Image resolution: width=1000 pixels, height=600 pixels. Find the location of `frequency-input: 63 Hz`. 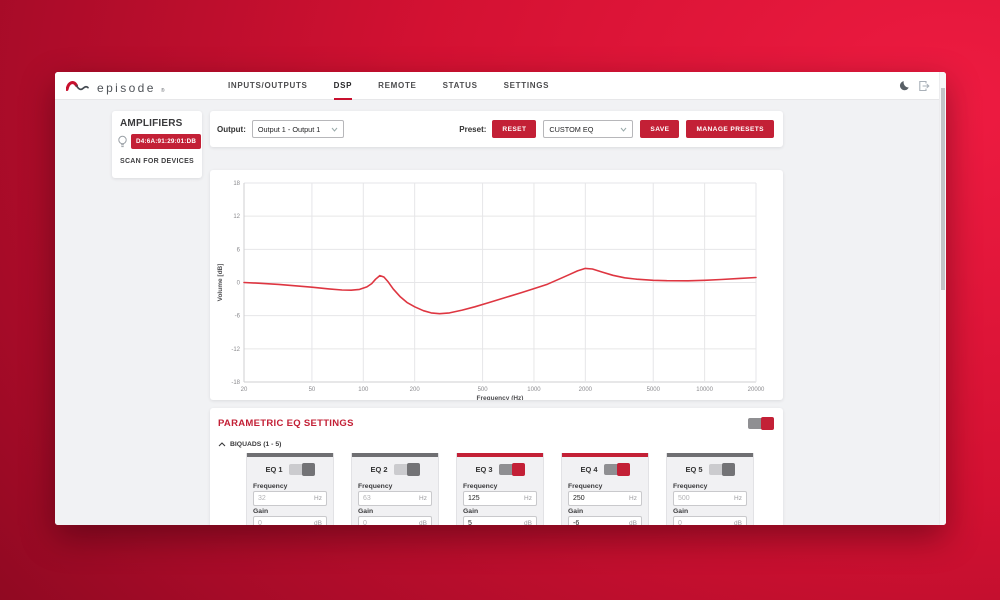

frequency-input: 63 Hz is located at coordinates (395, 498).